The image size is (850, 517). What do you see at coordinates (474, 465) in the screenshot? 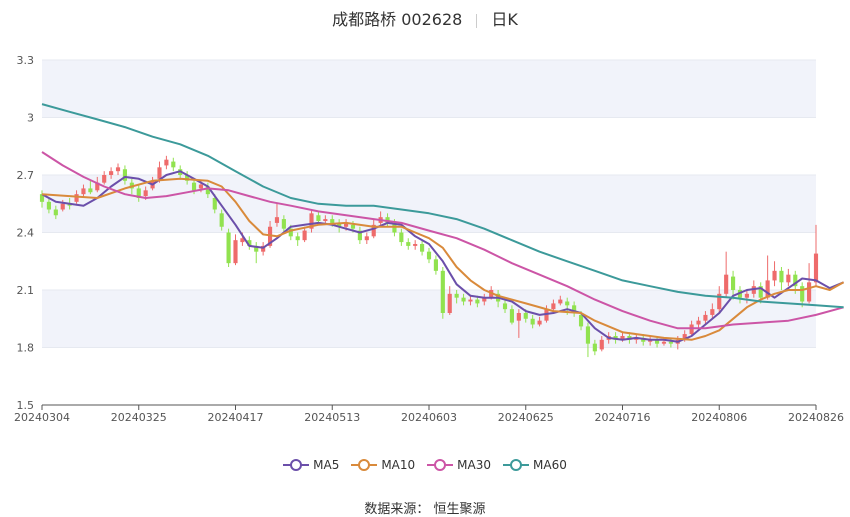
I see `legend-label: MA30` at bounding box center [474, 465].